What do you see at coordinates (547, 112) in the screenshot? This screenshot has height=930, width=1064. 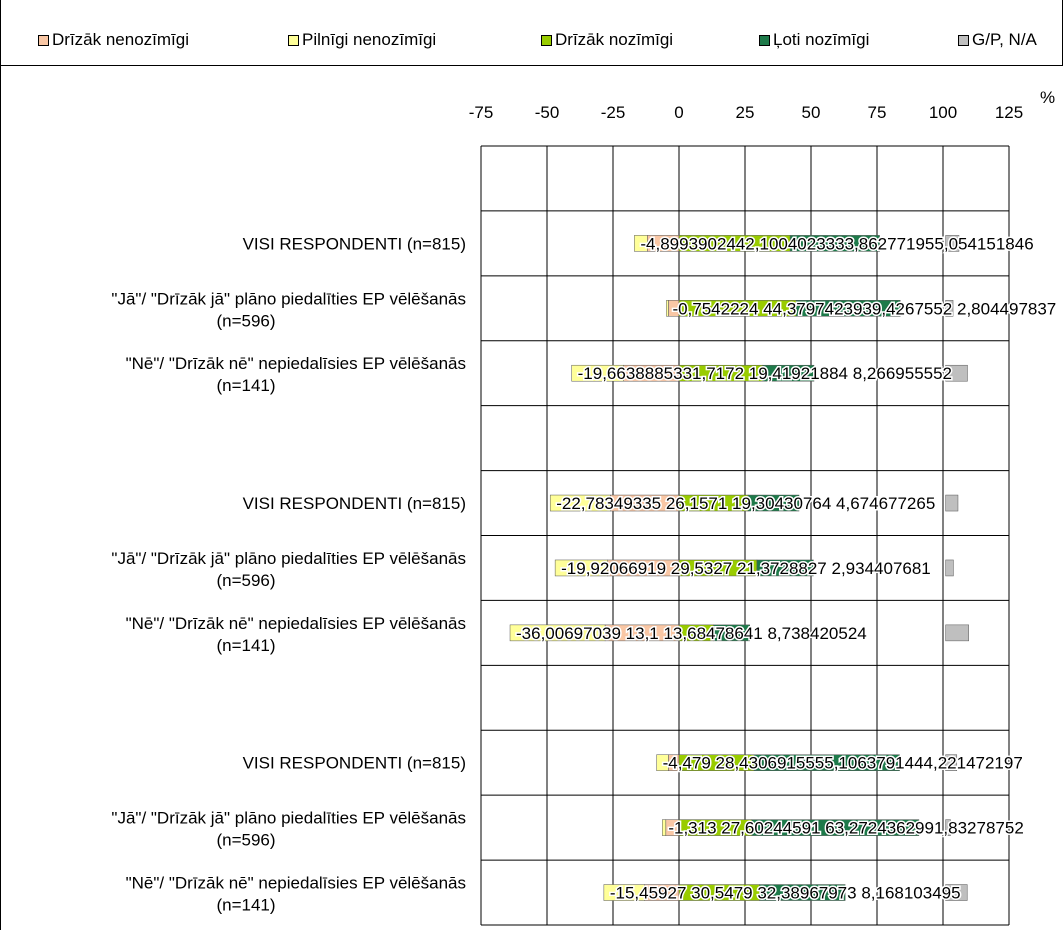 I see `x-tick-label: -50` at bounding box center [547, 112].